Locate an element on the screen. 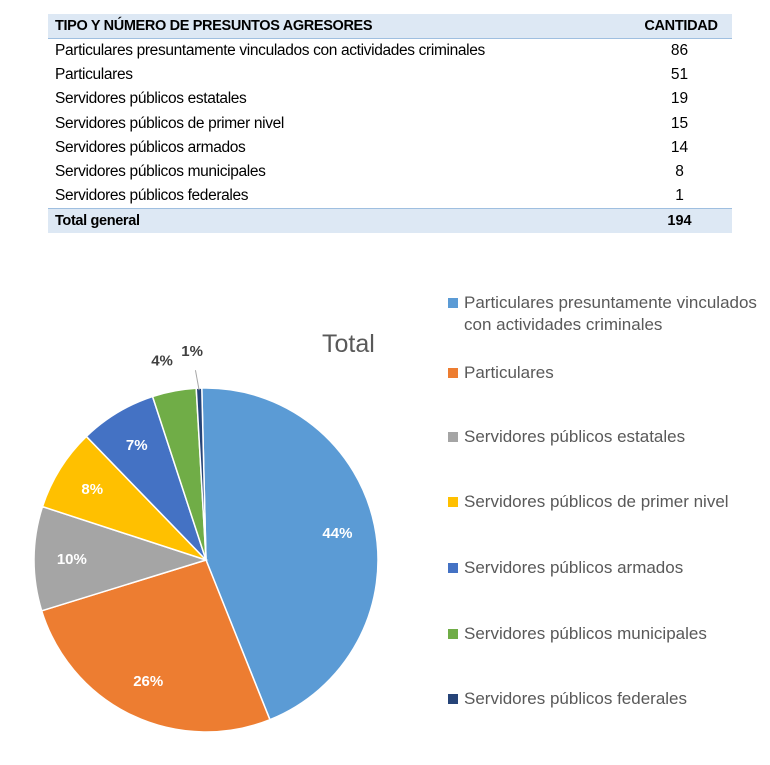 This screenshot has width=770, height=765. row-label: Servidores públicos municipales is located at coordinates (160, 172).